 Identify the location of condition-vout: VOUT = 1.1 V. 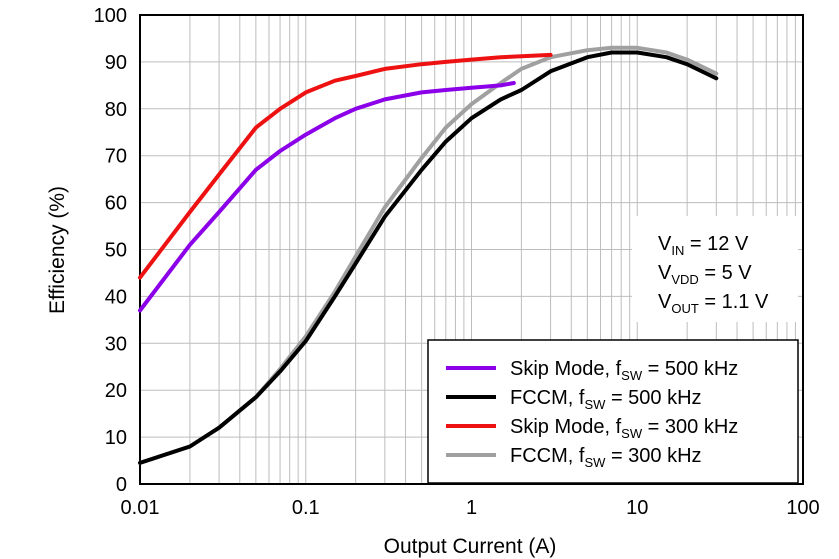
(713, 303).